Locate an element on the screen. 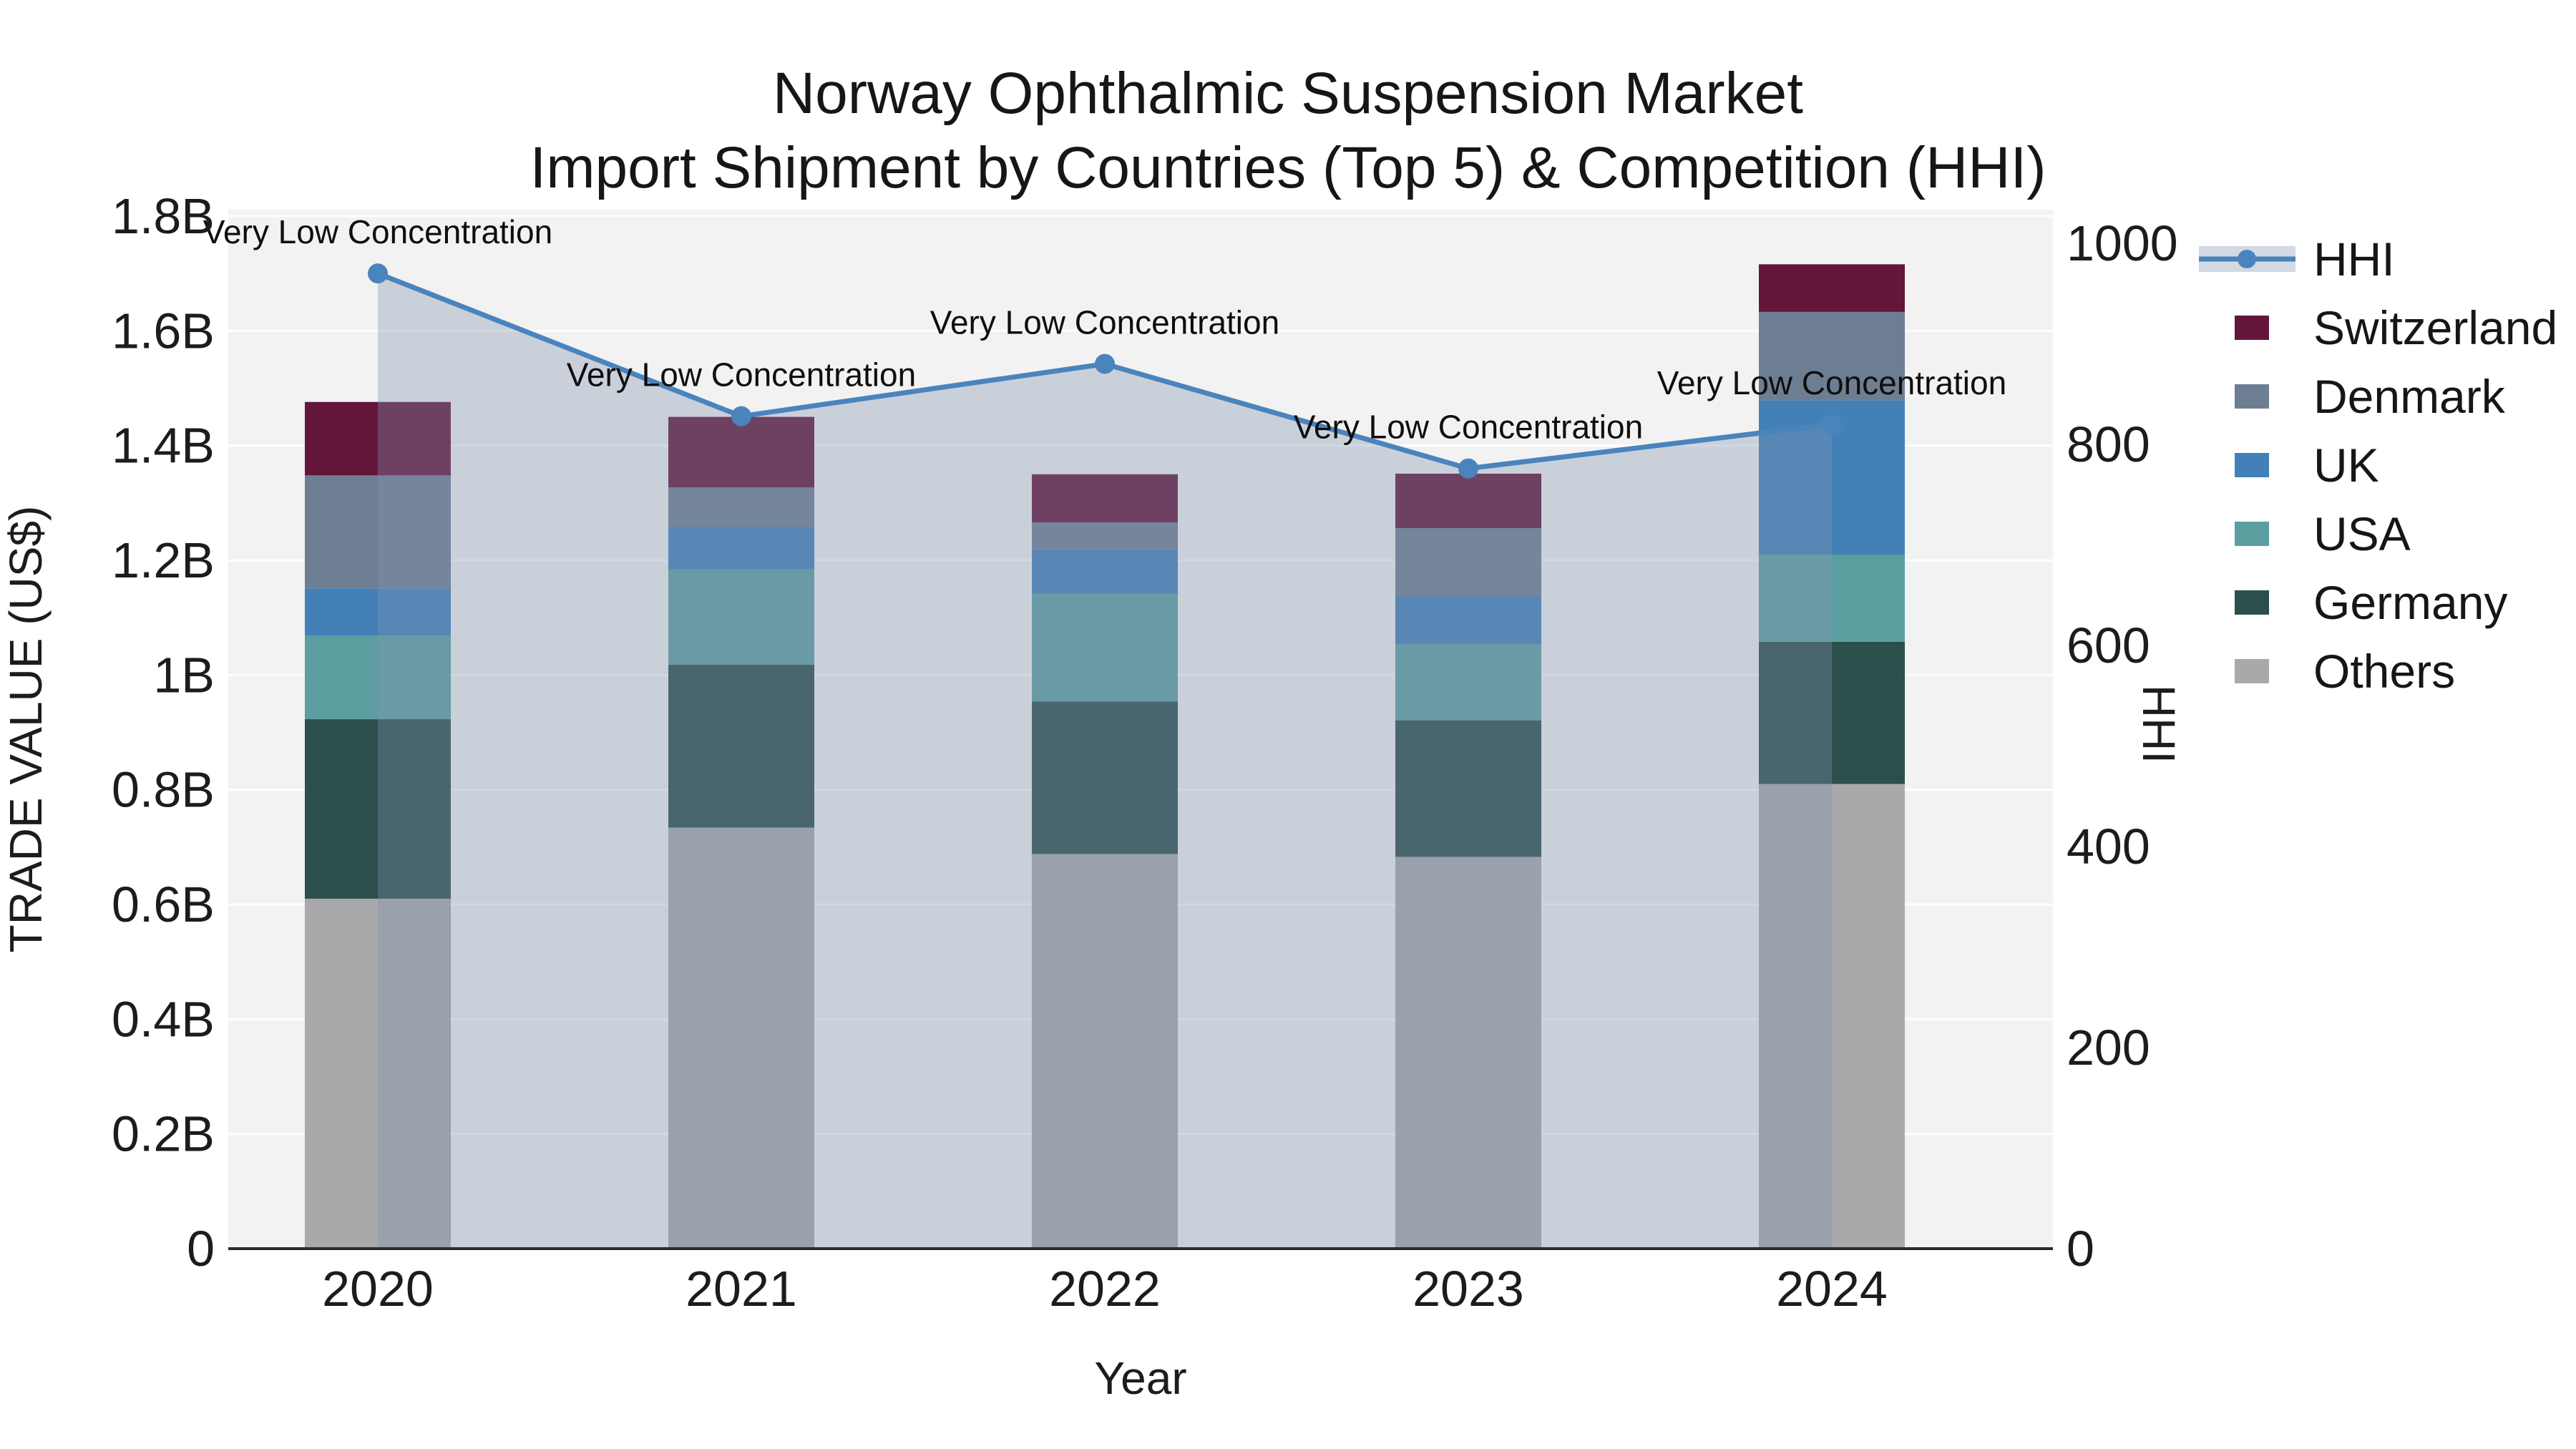 This screenshot has height=1449, width=2576. y-left-tick-label: 1B is located at coordinates (184, 675).